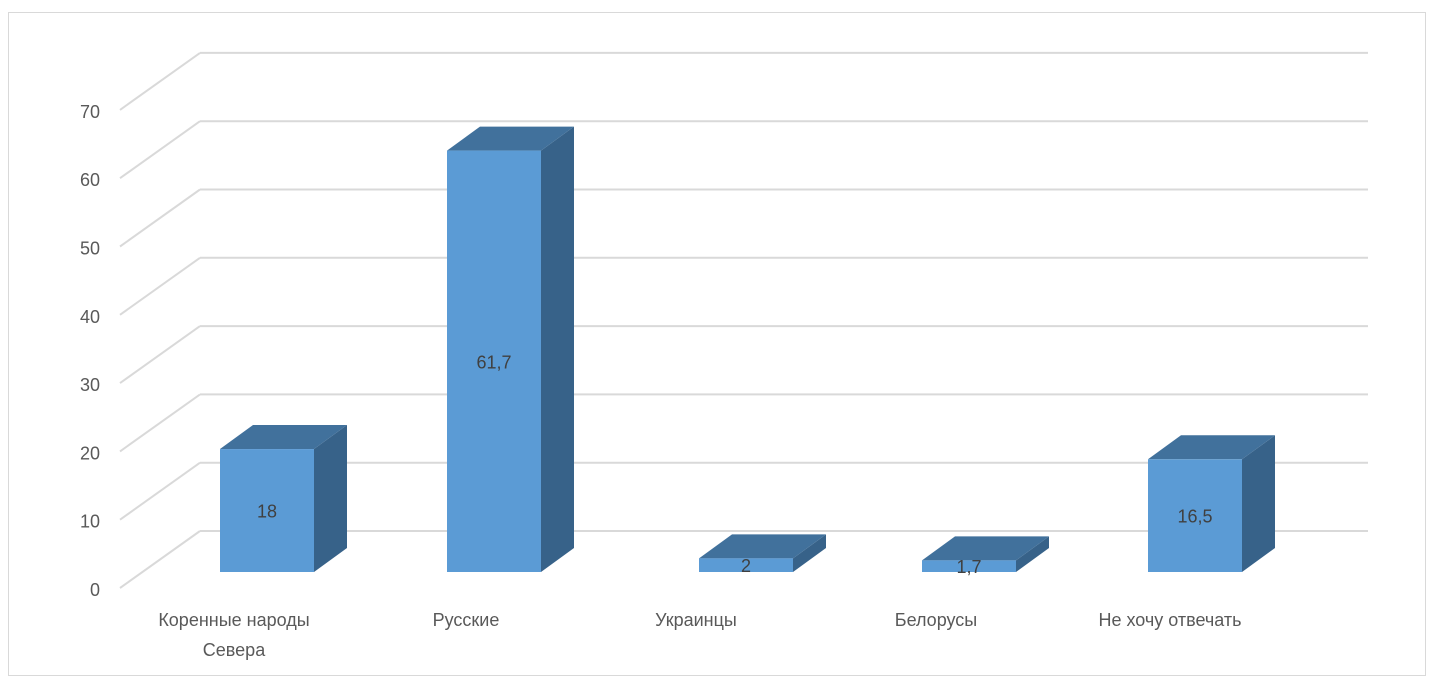  Describe the element at coordinates (762, 555) in the screenshot. I see `bar-3: 2` at that location.